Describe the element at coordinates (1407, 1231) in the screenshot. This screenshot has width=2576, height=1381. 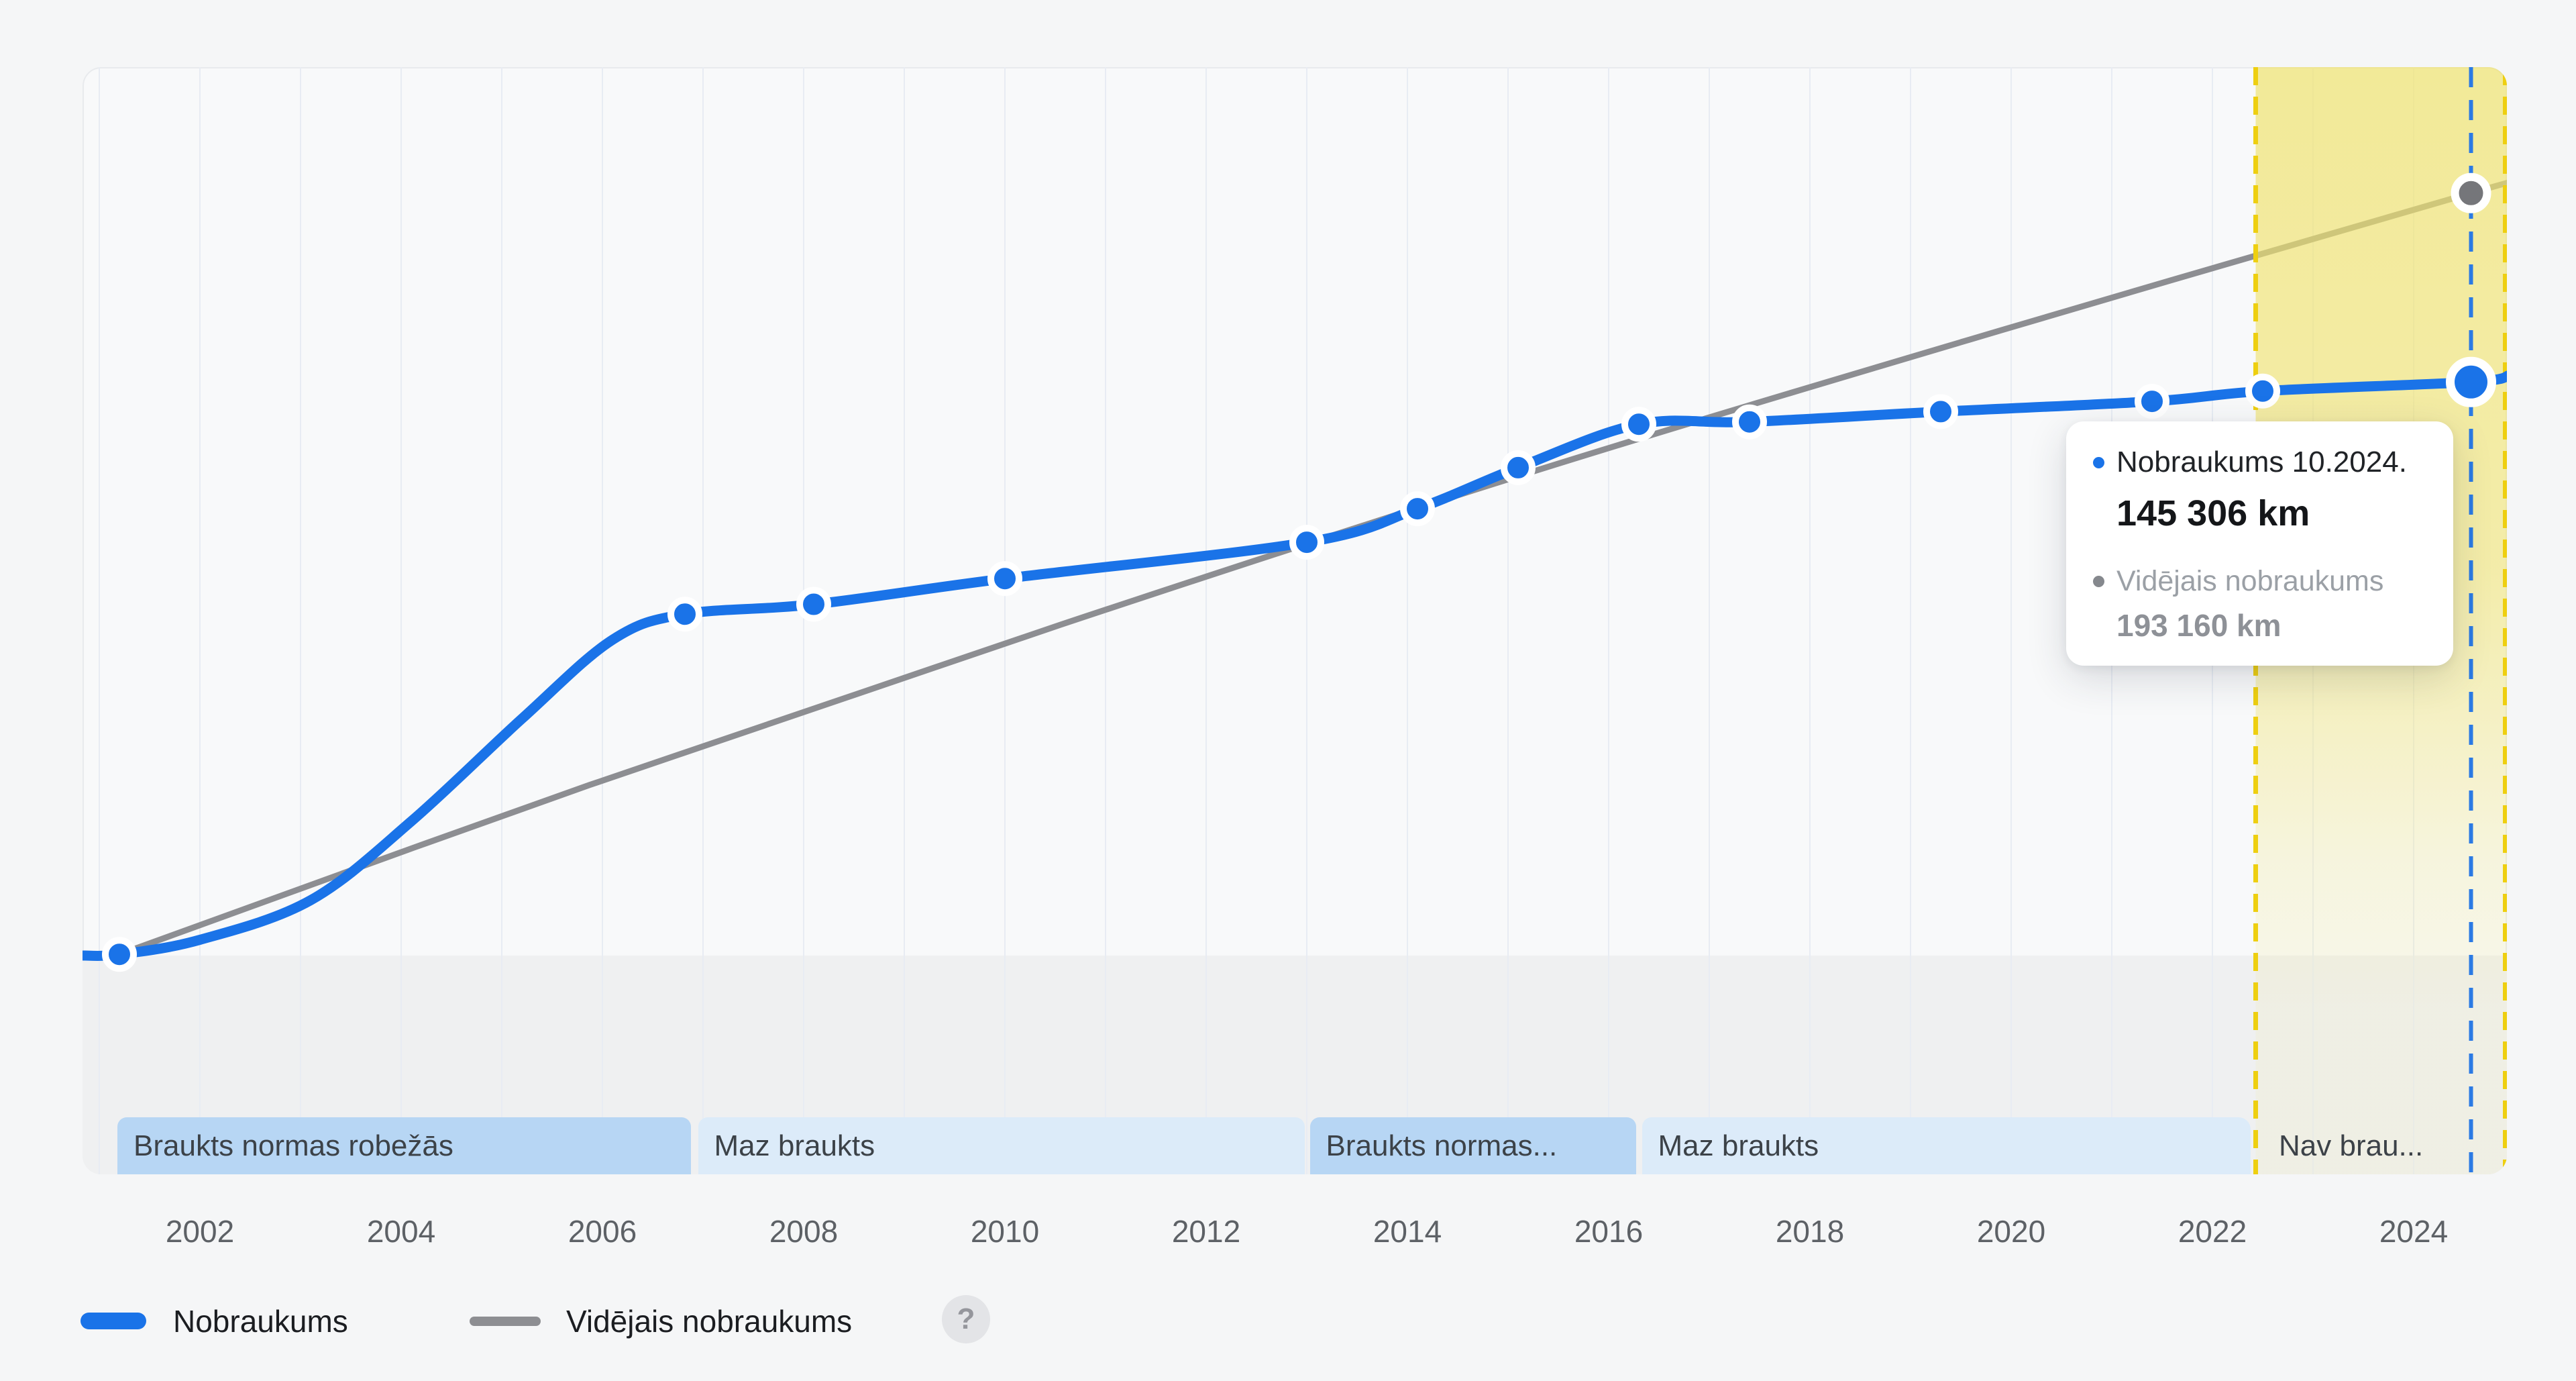
I see `x-axis-label: 2014` at that location.